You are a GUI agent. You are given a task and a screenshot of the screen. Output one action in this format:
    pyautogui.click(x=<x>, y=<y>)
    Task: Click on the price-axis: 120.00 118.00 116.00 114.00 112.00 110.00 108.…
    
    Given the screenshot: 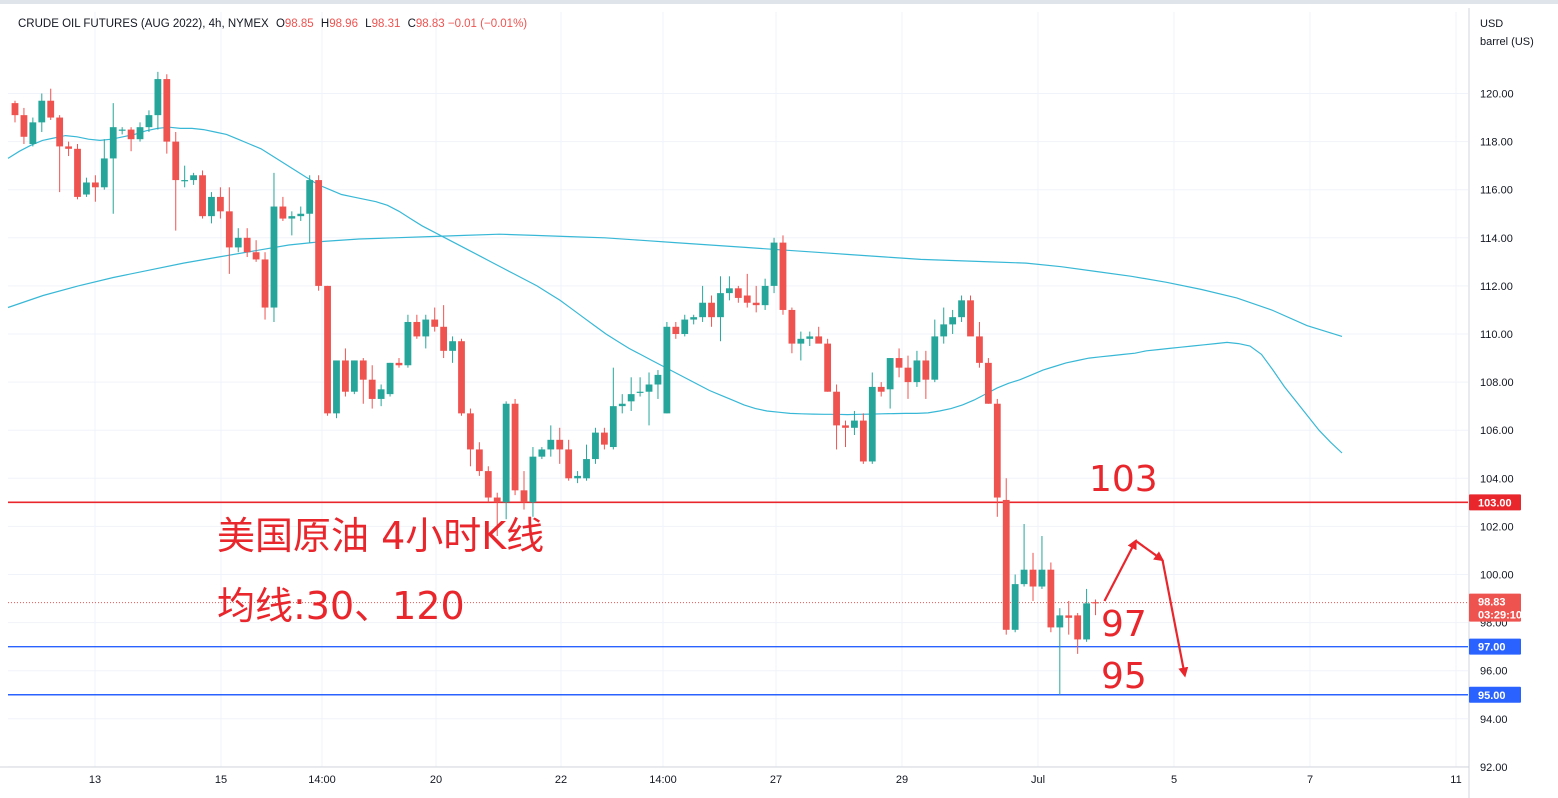 What is the action you would take?
    pyautogui.click(x=1491, y=403)
    